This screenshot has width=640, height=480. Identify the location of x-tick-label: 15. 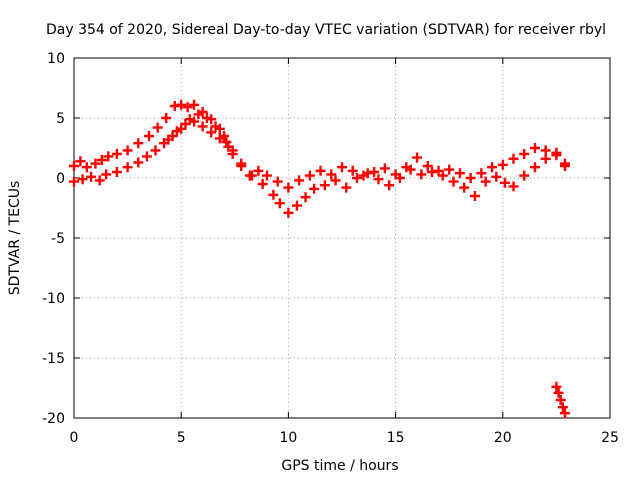
(396, 438).